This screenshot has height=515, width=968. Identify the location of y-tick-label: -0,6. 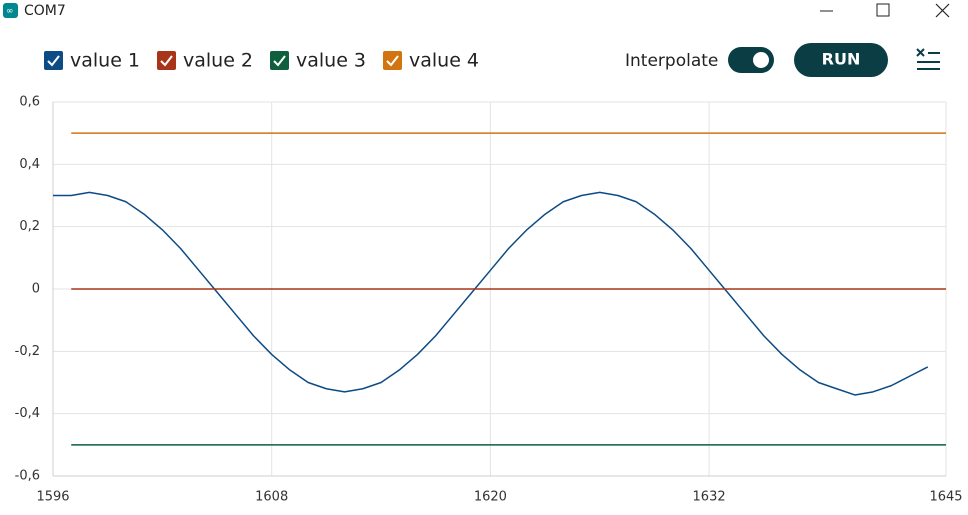
(27, 476).